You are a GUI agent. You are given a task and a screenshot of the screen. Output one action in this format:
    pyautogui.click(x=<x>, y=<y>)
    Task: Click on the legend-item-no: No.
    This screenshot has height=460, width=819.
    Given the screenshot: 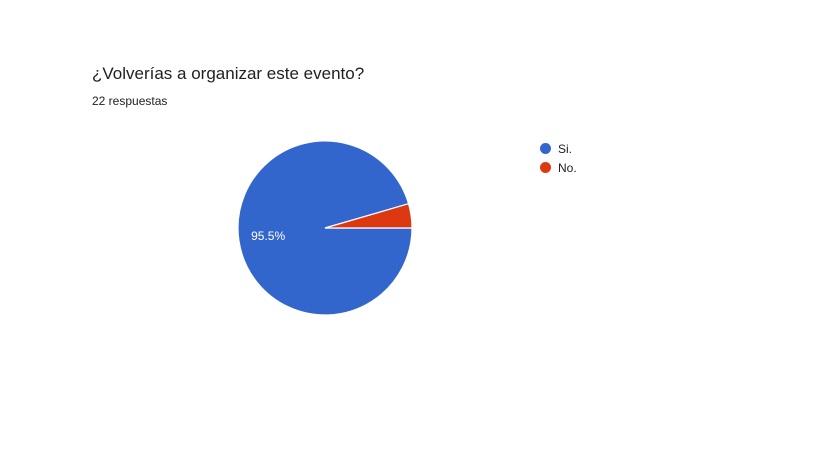 What is the action you would take?
    pyautogui.click(x=558, y=167)
    